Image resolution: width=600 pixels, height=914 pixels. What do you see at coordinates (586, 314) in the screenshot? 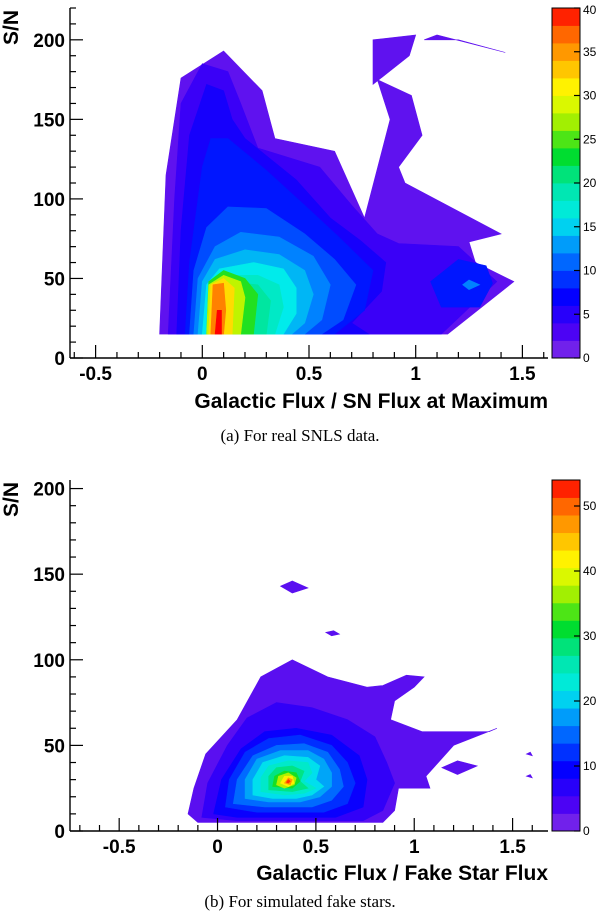
I see `colorbar-tick-label: 5` at bounding box center [586, 314].